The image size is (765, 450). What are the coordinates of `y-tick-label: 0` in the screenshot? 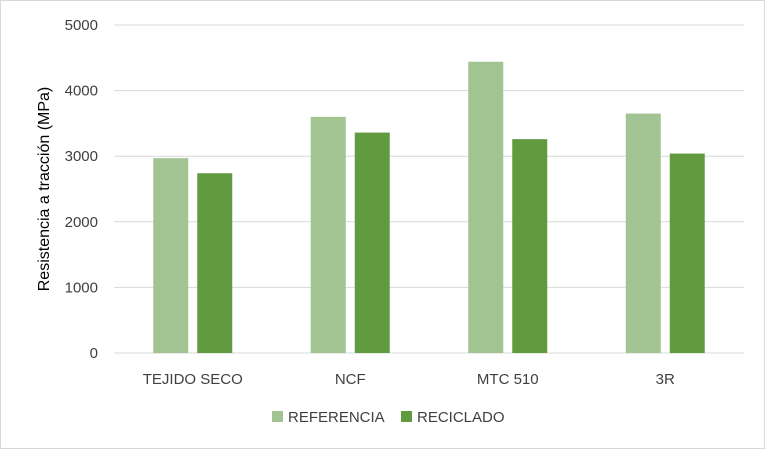 It's located at (94, 353).